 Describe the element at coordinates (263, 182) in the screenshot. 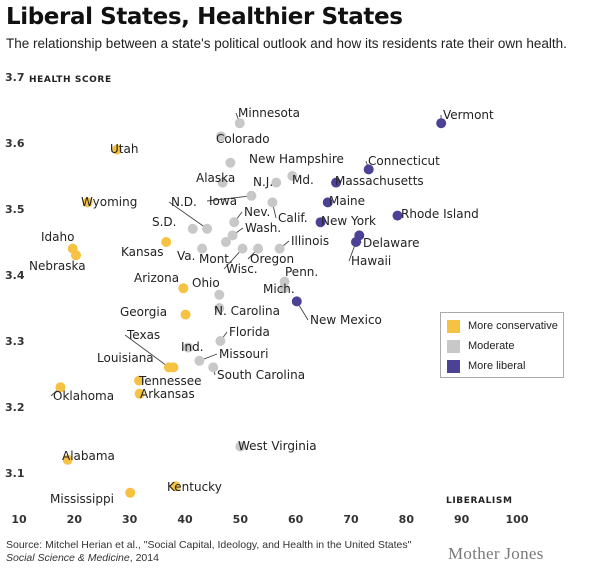

I see `label-n-j: N.J.` at that location.